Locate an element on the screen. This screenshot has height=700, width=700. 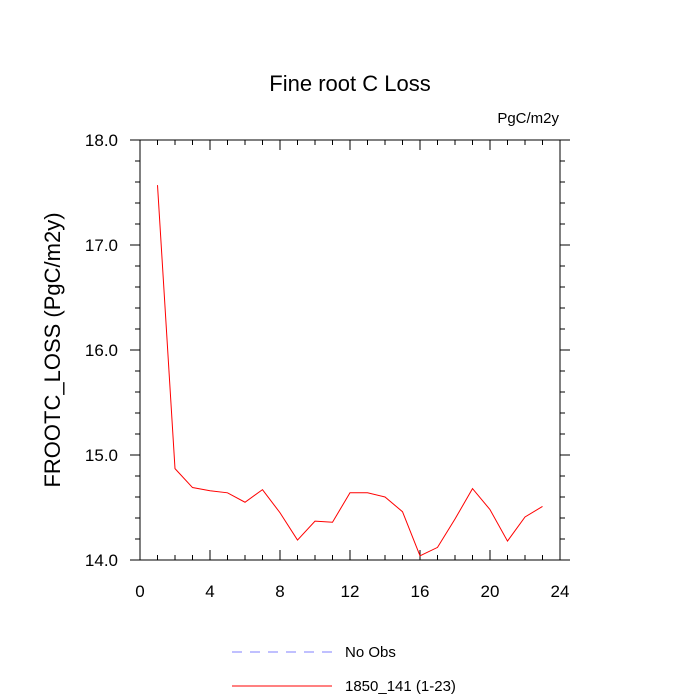
x-tick-label: 16 is located at coordinates (420, 591).